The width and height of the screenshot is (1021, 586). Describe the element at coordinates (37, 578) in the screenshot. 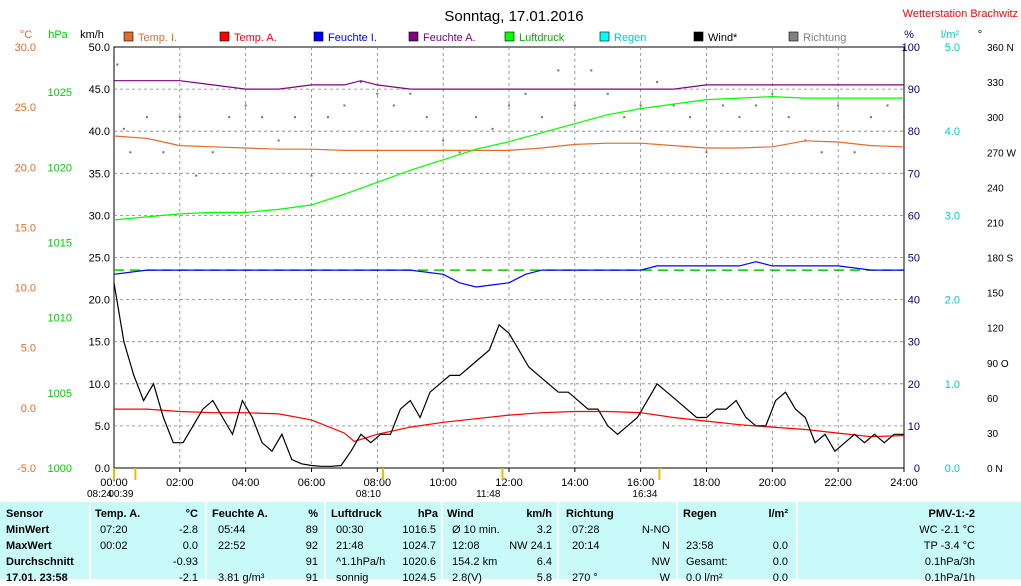

I see `table-row-label: 17.01. 23:58` at that location.